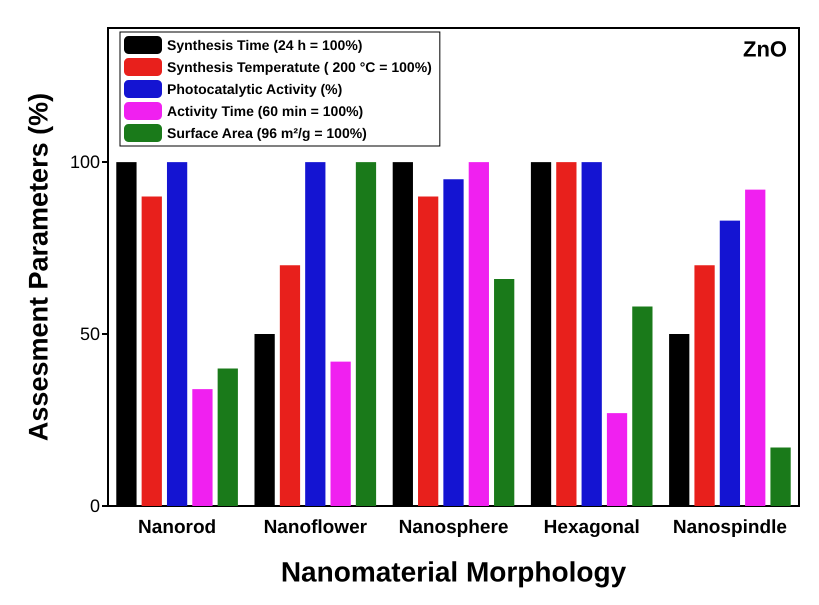  What do you see at coordinates (95, 506) in the screenshot?
I see `y-tick-label: 0` at bounding box center [95, 506].